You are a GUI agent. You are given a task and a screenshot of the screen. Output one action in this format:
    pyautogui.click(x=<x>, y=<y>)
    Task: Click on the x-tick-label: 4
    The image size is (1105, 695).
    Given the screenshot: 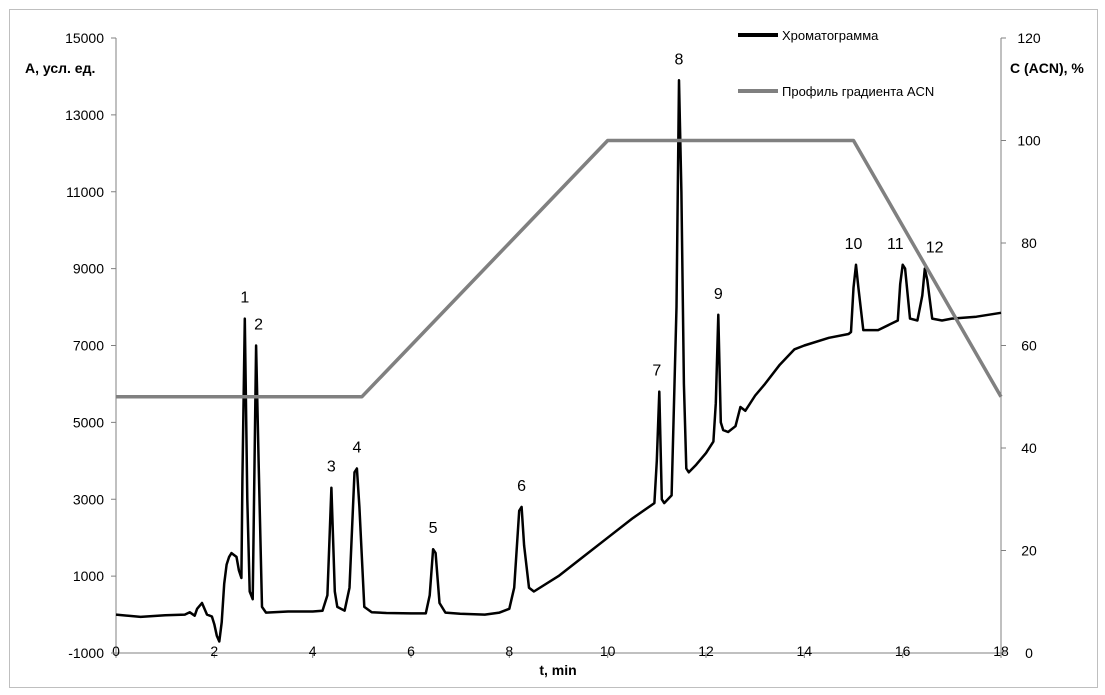 What is the action you would take?
    pyautogui.click(x=313, y=651)
    